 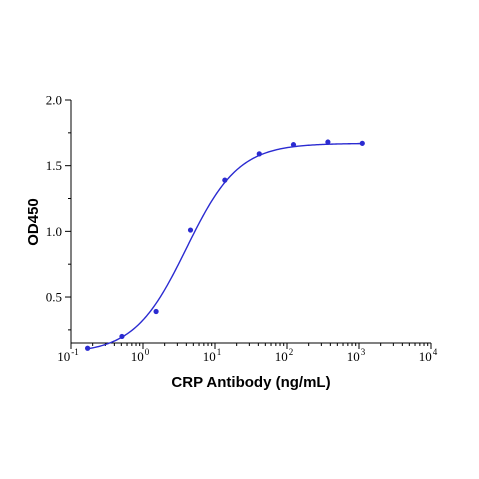 I want to click on x-tick-label: 10⁻¹, so click(x=68, y=355).